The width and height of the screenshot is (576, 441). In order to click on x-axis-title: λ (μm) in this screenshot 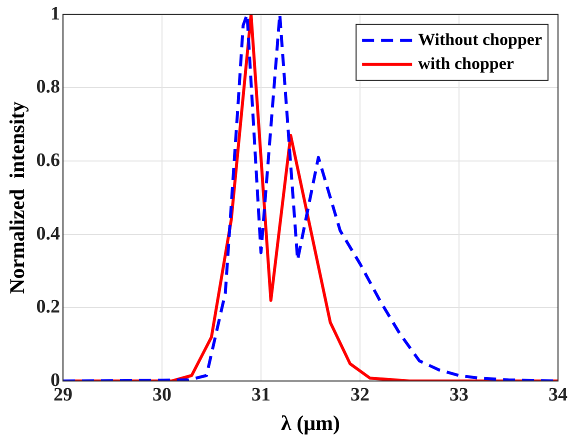, I will do `click(310, 422)`.